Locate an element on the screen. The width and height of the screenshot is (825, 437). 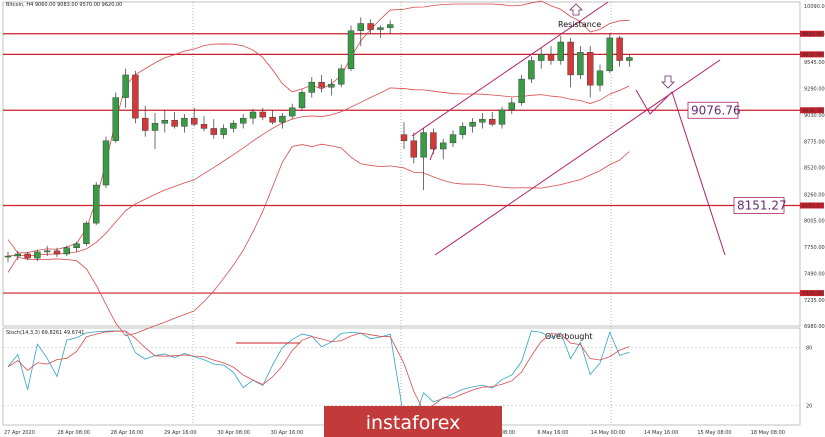
price-tick-label: 8520.00 is located at coordinates (814, 169).